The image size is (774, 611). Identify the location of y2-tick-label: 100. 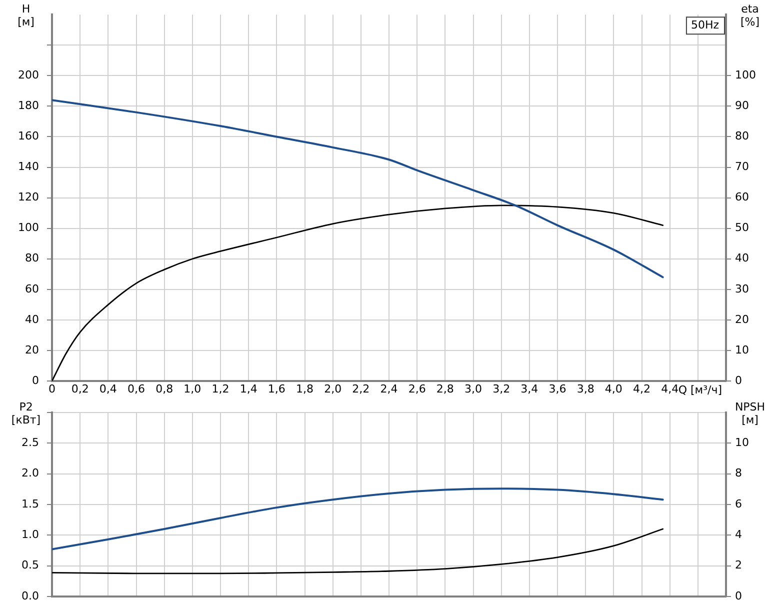
(745, 75).